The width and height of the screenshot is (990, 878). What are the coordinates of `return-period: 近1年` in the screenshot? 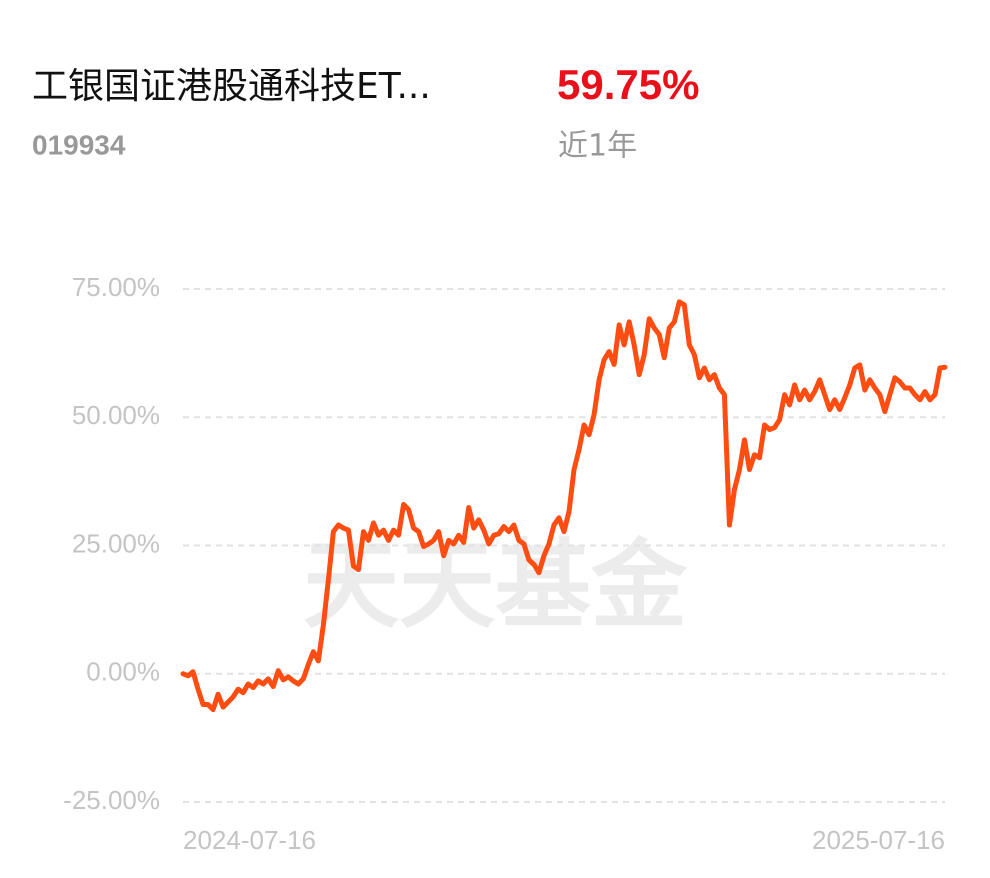 It's located at (597, 146).